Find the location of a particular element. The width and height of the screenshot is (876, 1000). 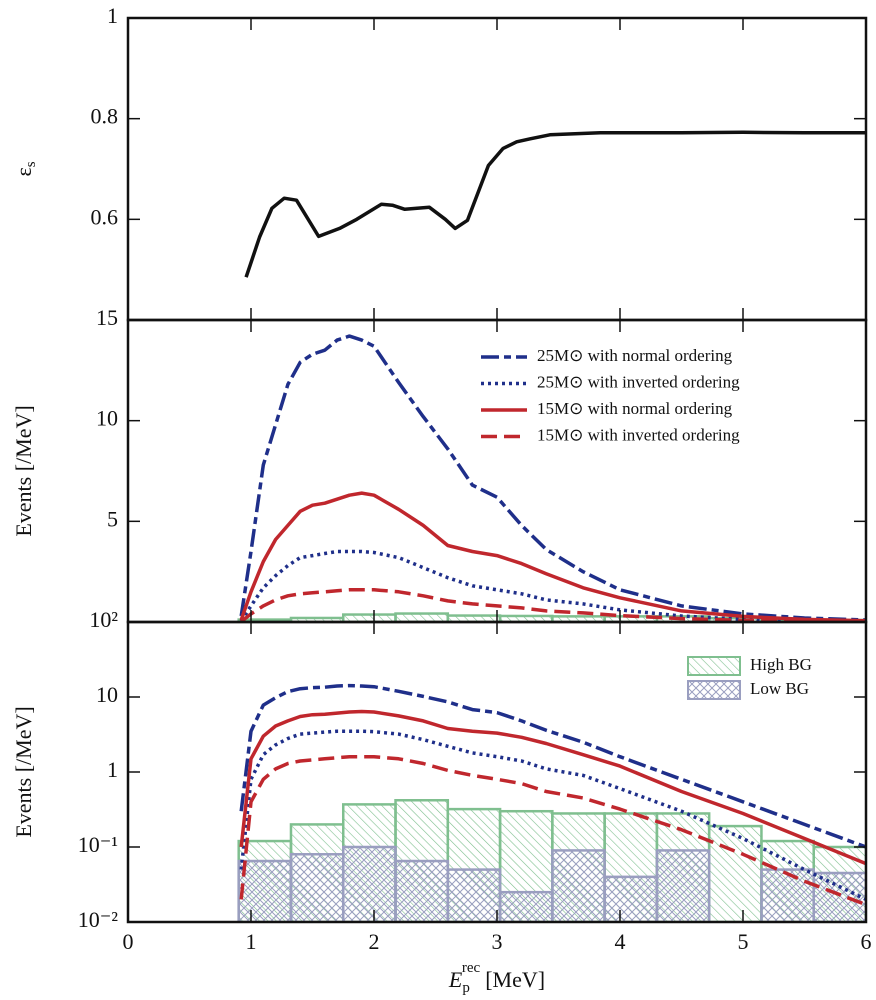

y-tick-label: 0.6 is located at coordinates (105, 216).